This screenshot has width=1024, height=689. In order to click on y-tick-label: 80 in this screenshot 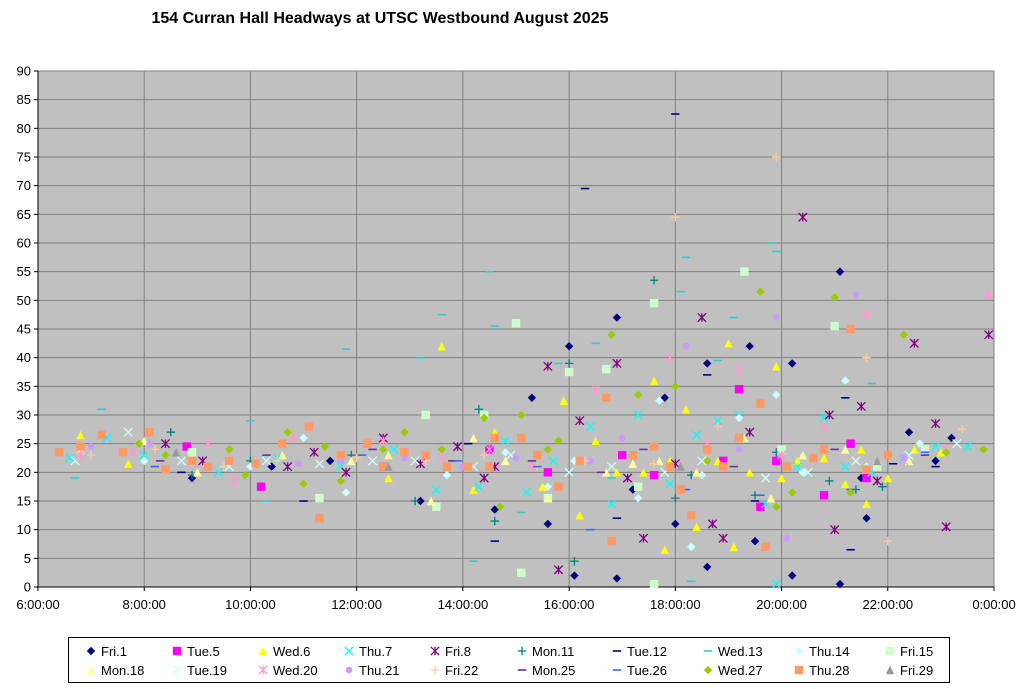, I will do `click(24, 128)`.